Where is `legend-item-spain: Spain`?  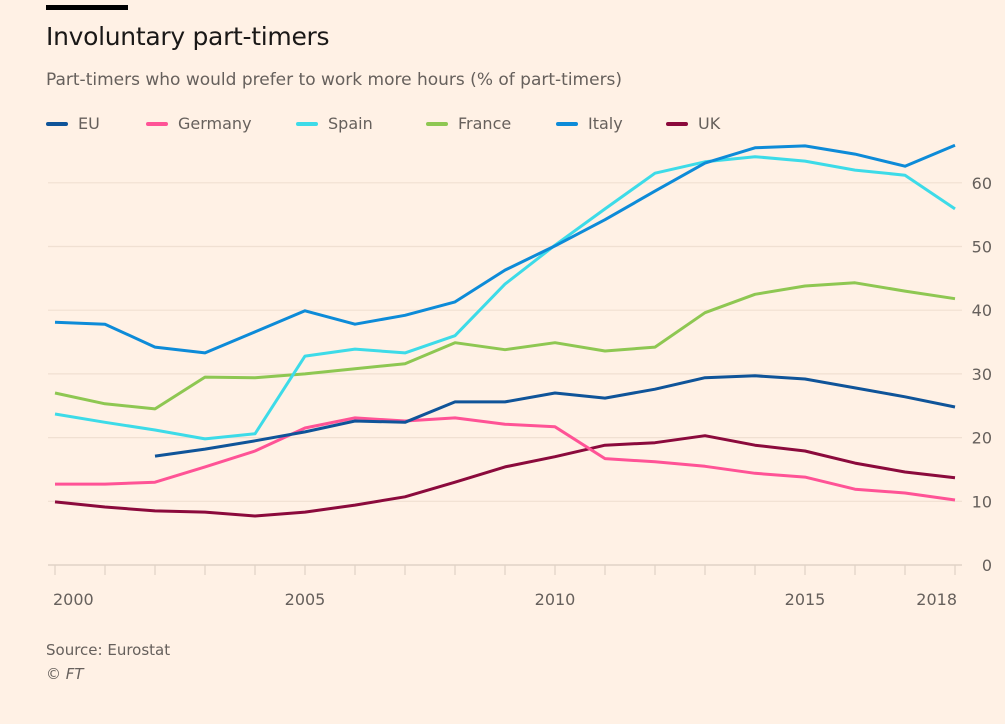 legend-item-spain: Spain is located at coordinates (361, 123).